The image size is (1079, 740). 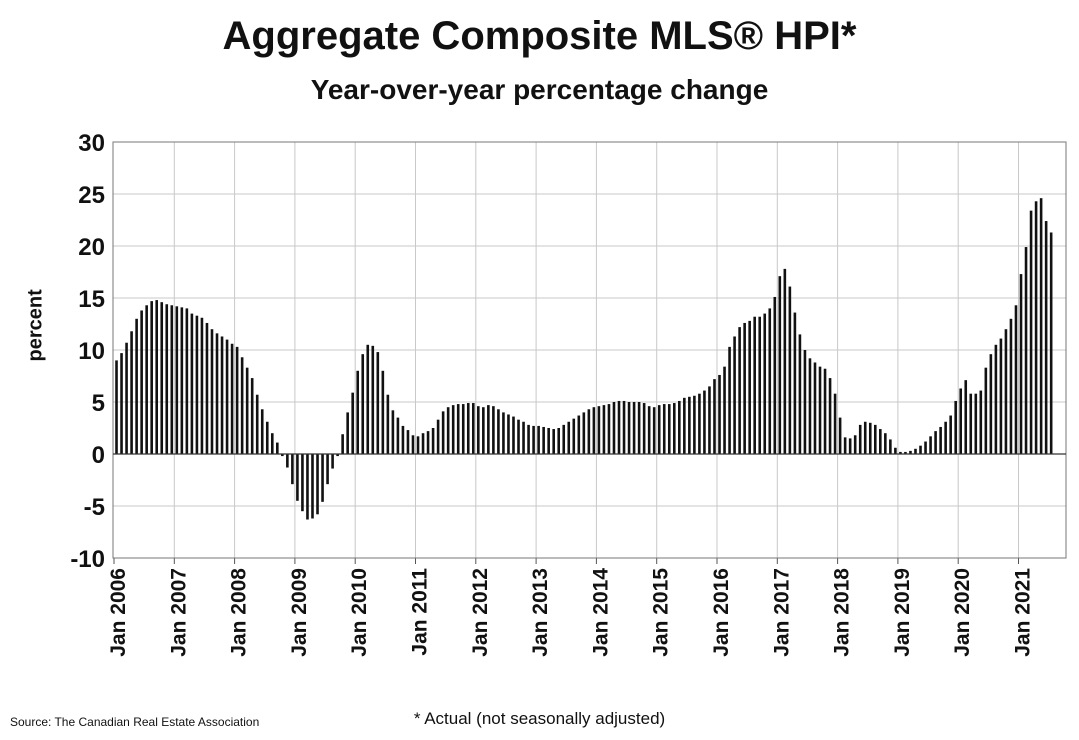 I want to click on y-tick-label: 25, so click(x=91, y=195).